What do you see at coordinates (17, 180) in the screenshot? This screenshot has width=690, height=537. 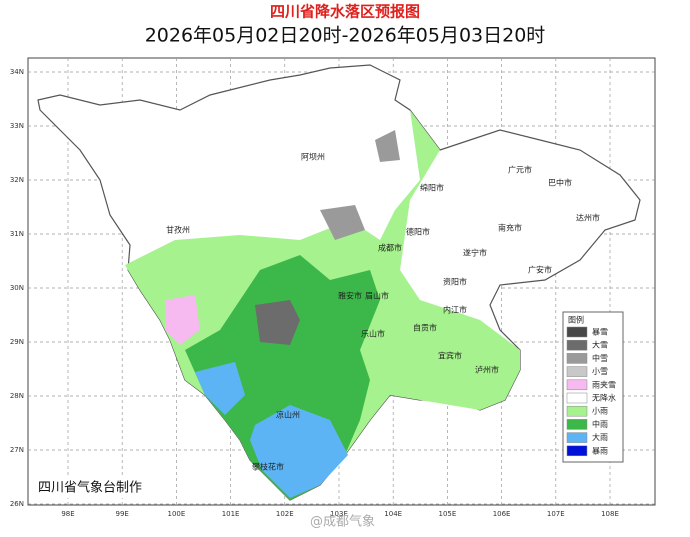 I see `lat-label: 32N` at bounding box center [17, 180].